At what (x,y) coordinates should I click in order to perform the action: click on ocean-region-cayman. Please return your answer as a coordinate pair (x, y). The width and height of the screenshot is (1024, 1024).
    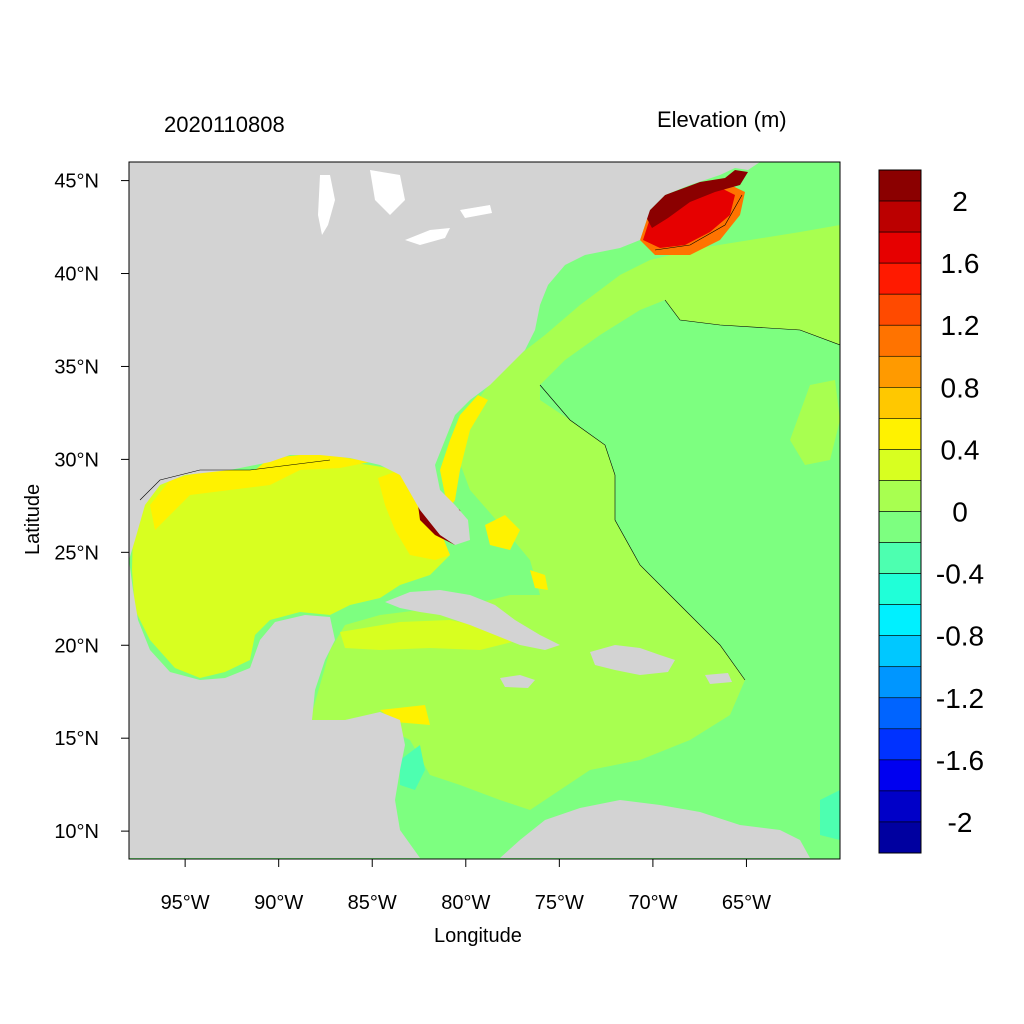
    Looking at the image, I should click on (430, 635).